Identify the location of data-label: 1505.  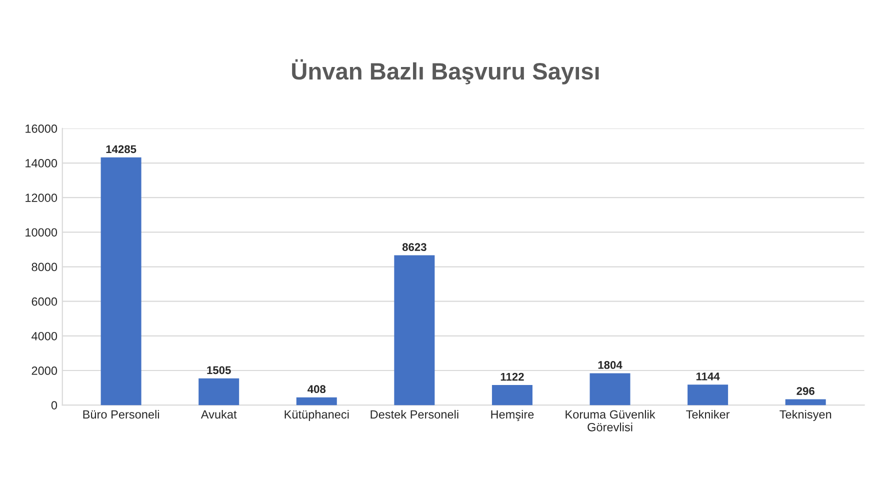
(219, 370).